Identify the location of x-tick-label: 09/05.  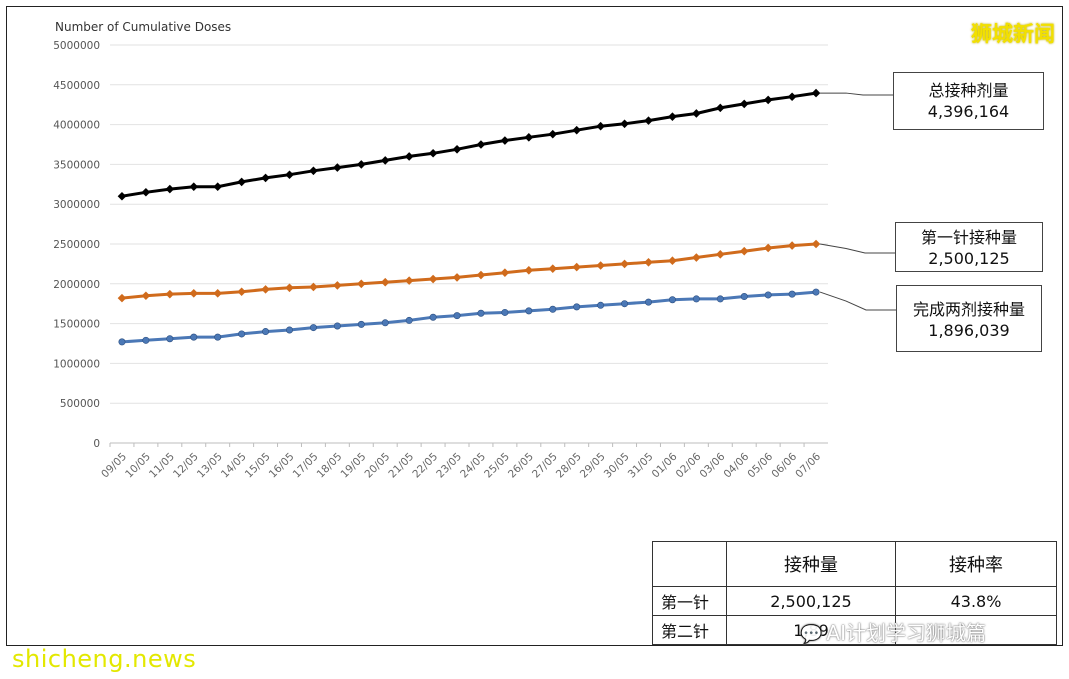
(114, 466).